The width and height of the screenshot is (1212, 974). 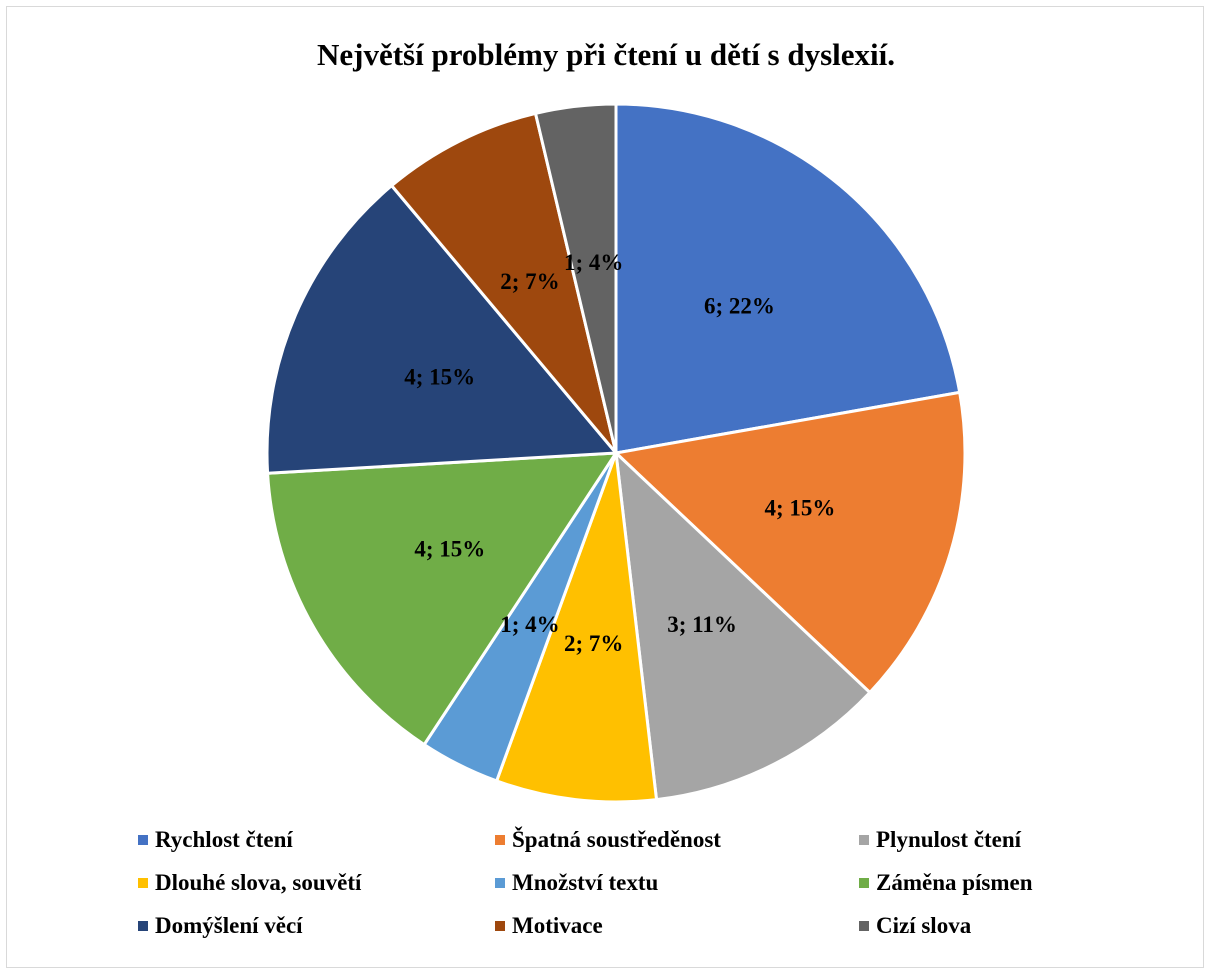 What do you see at coordinates (954, 882) in the screenshot?
I see `legend-label: Záměna písmen` at bounding box center [954, 882].